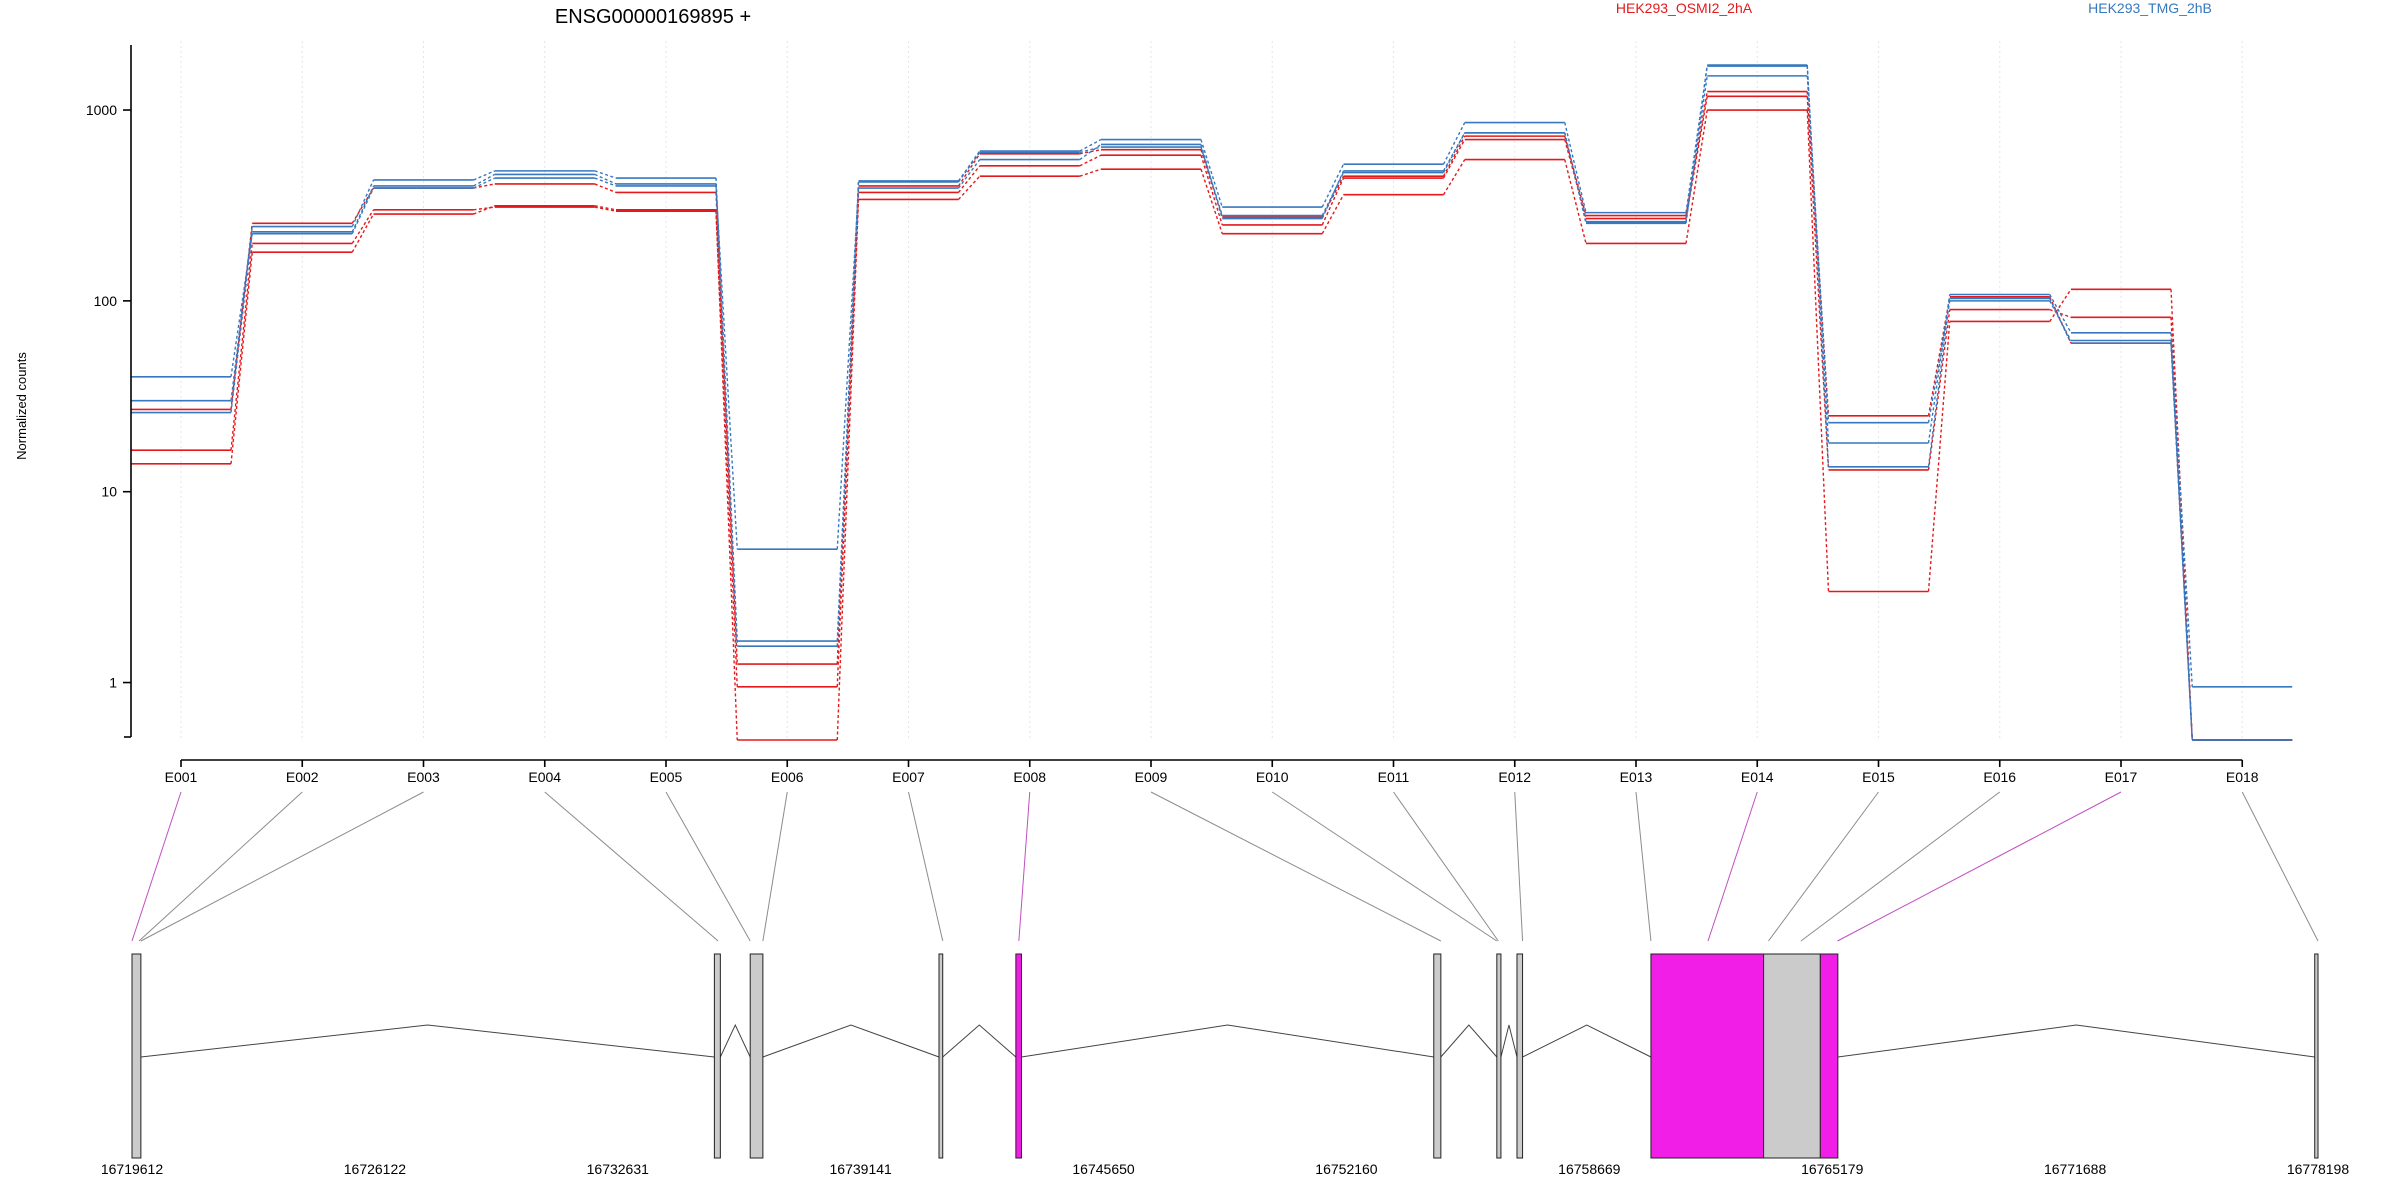  What do you see at coordinates (1999, 777) in the screenshot?
I see `x-tick-label: E016` at bounding box center [1999, 777].